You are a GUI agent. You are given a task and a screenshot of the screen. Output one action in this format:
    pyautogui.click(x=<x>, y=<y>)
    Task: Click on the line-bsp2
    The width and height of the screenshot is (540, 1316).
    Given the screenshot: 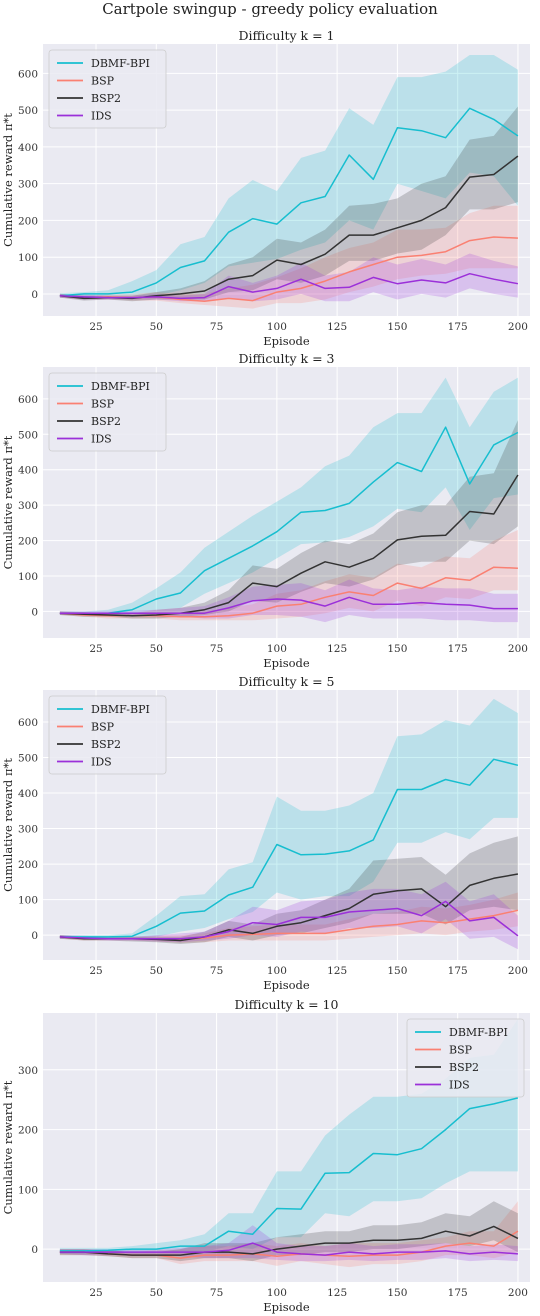 What is the action you would take?
    pyautogui.click(x=289, y=545)
    